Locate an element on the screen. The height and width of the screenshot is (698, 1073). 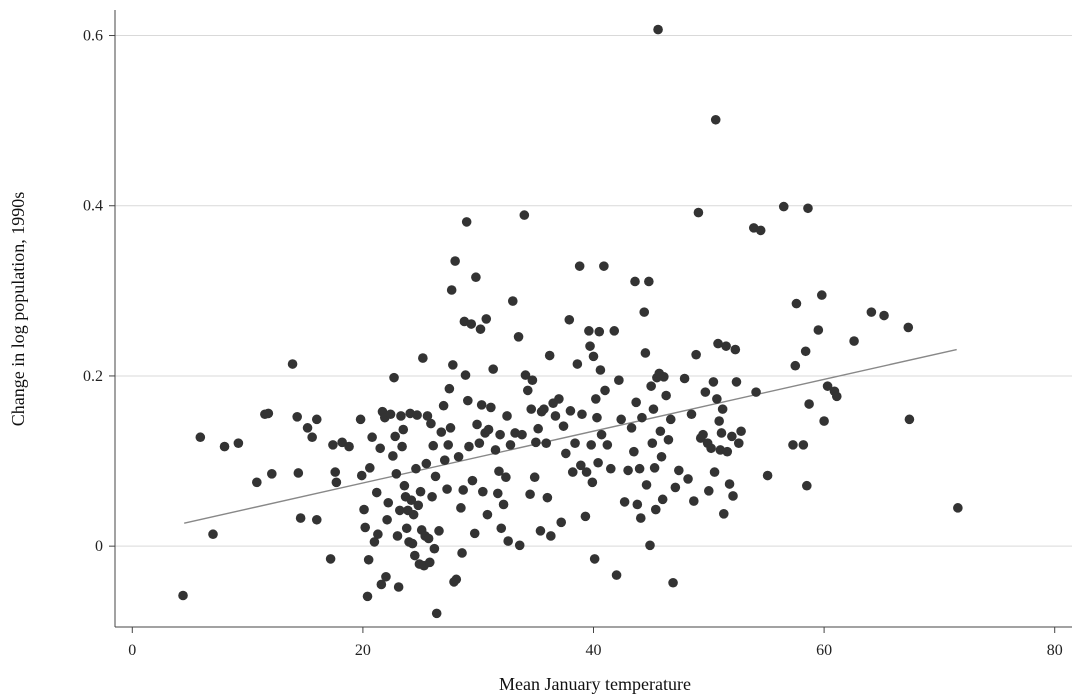
y-tick-label: 0.2 is located at coordinates (93, 376).